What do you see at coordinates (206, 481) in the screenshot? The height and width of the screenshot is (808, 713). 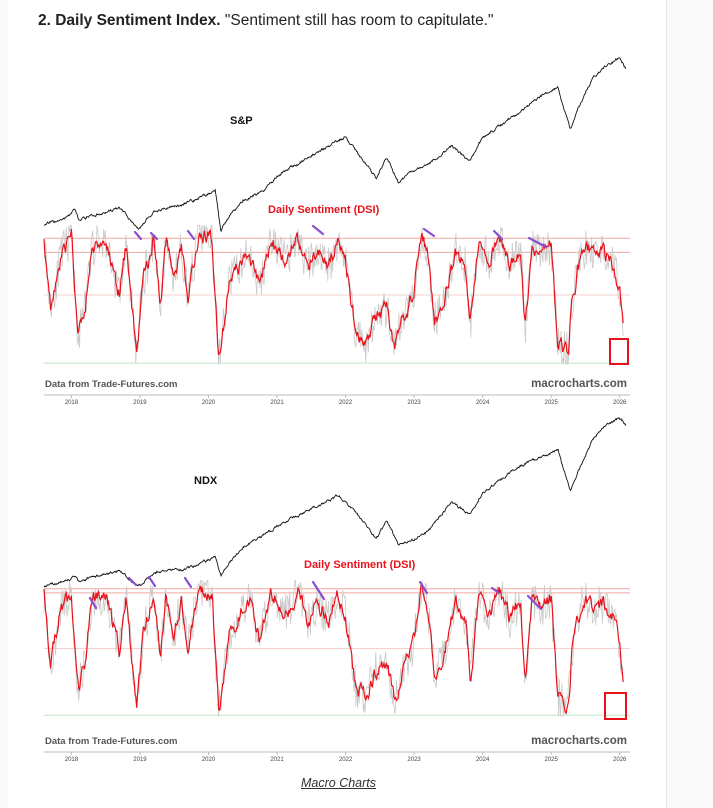 I see `price-series-label: NDX` at bounding box center [206, 481].